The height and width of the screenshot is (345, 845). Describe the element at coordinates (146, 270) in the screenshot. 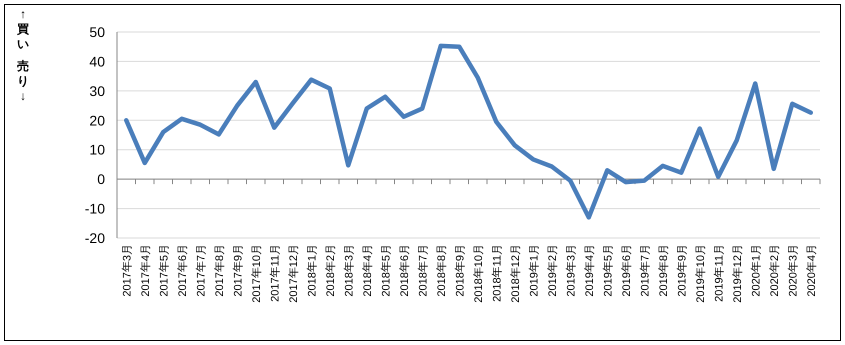

I see `x-tick-label: 2017年4月` at that location.